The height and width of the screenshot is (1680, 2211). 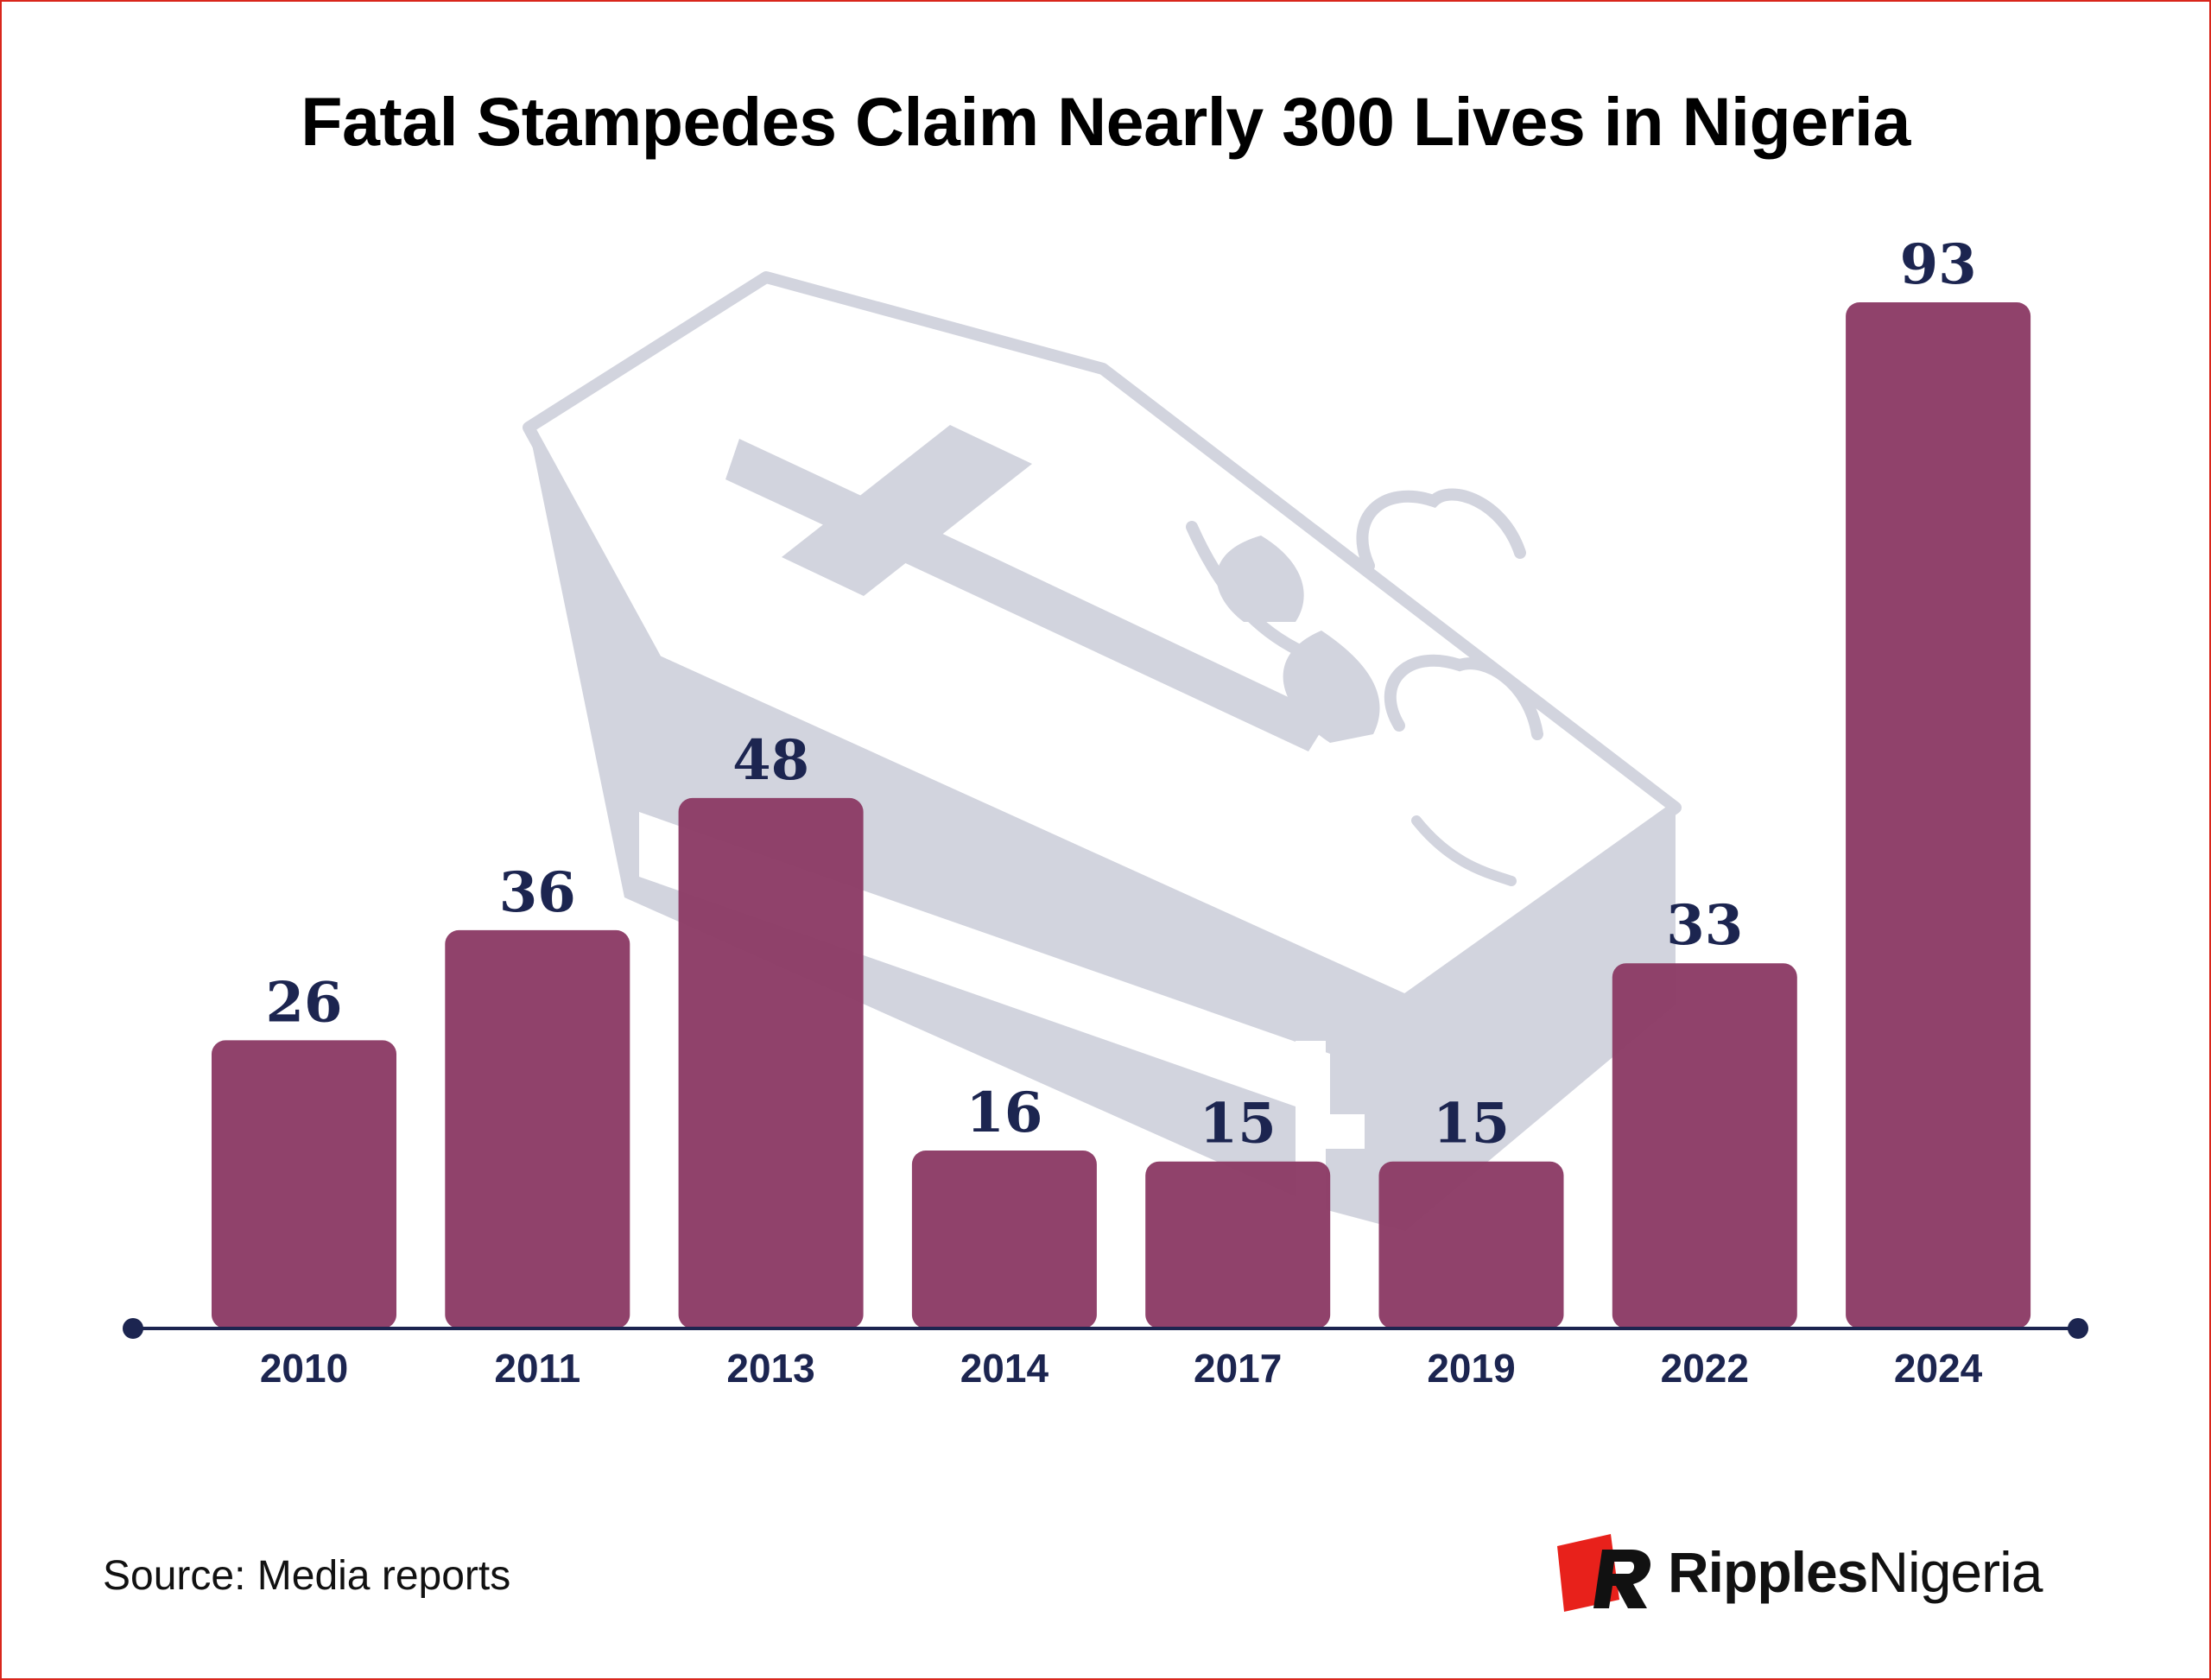 I want to click on ripples-logo-mark-icon, so click(x=1603, y=1573).